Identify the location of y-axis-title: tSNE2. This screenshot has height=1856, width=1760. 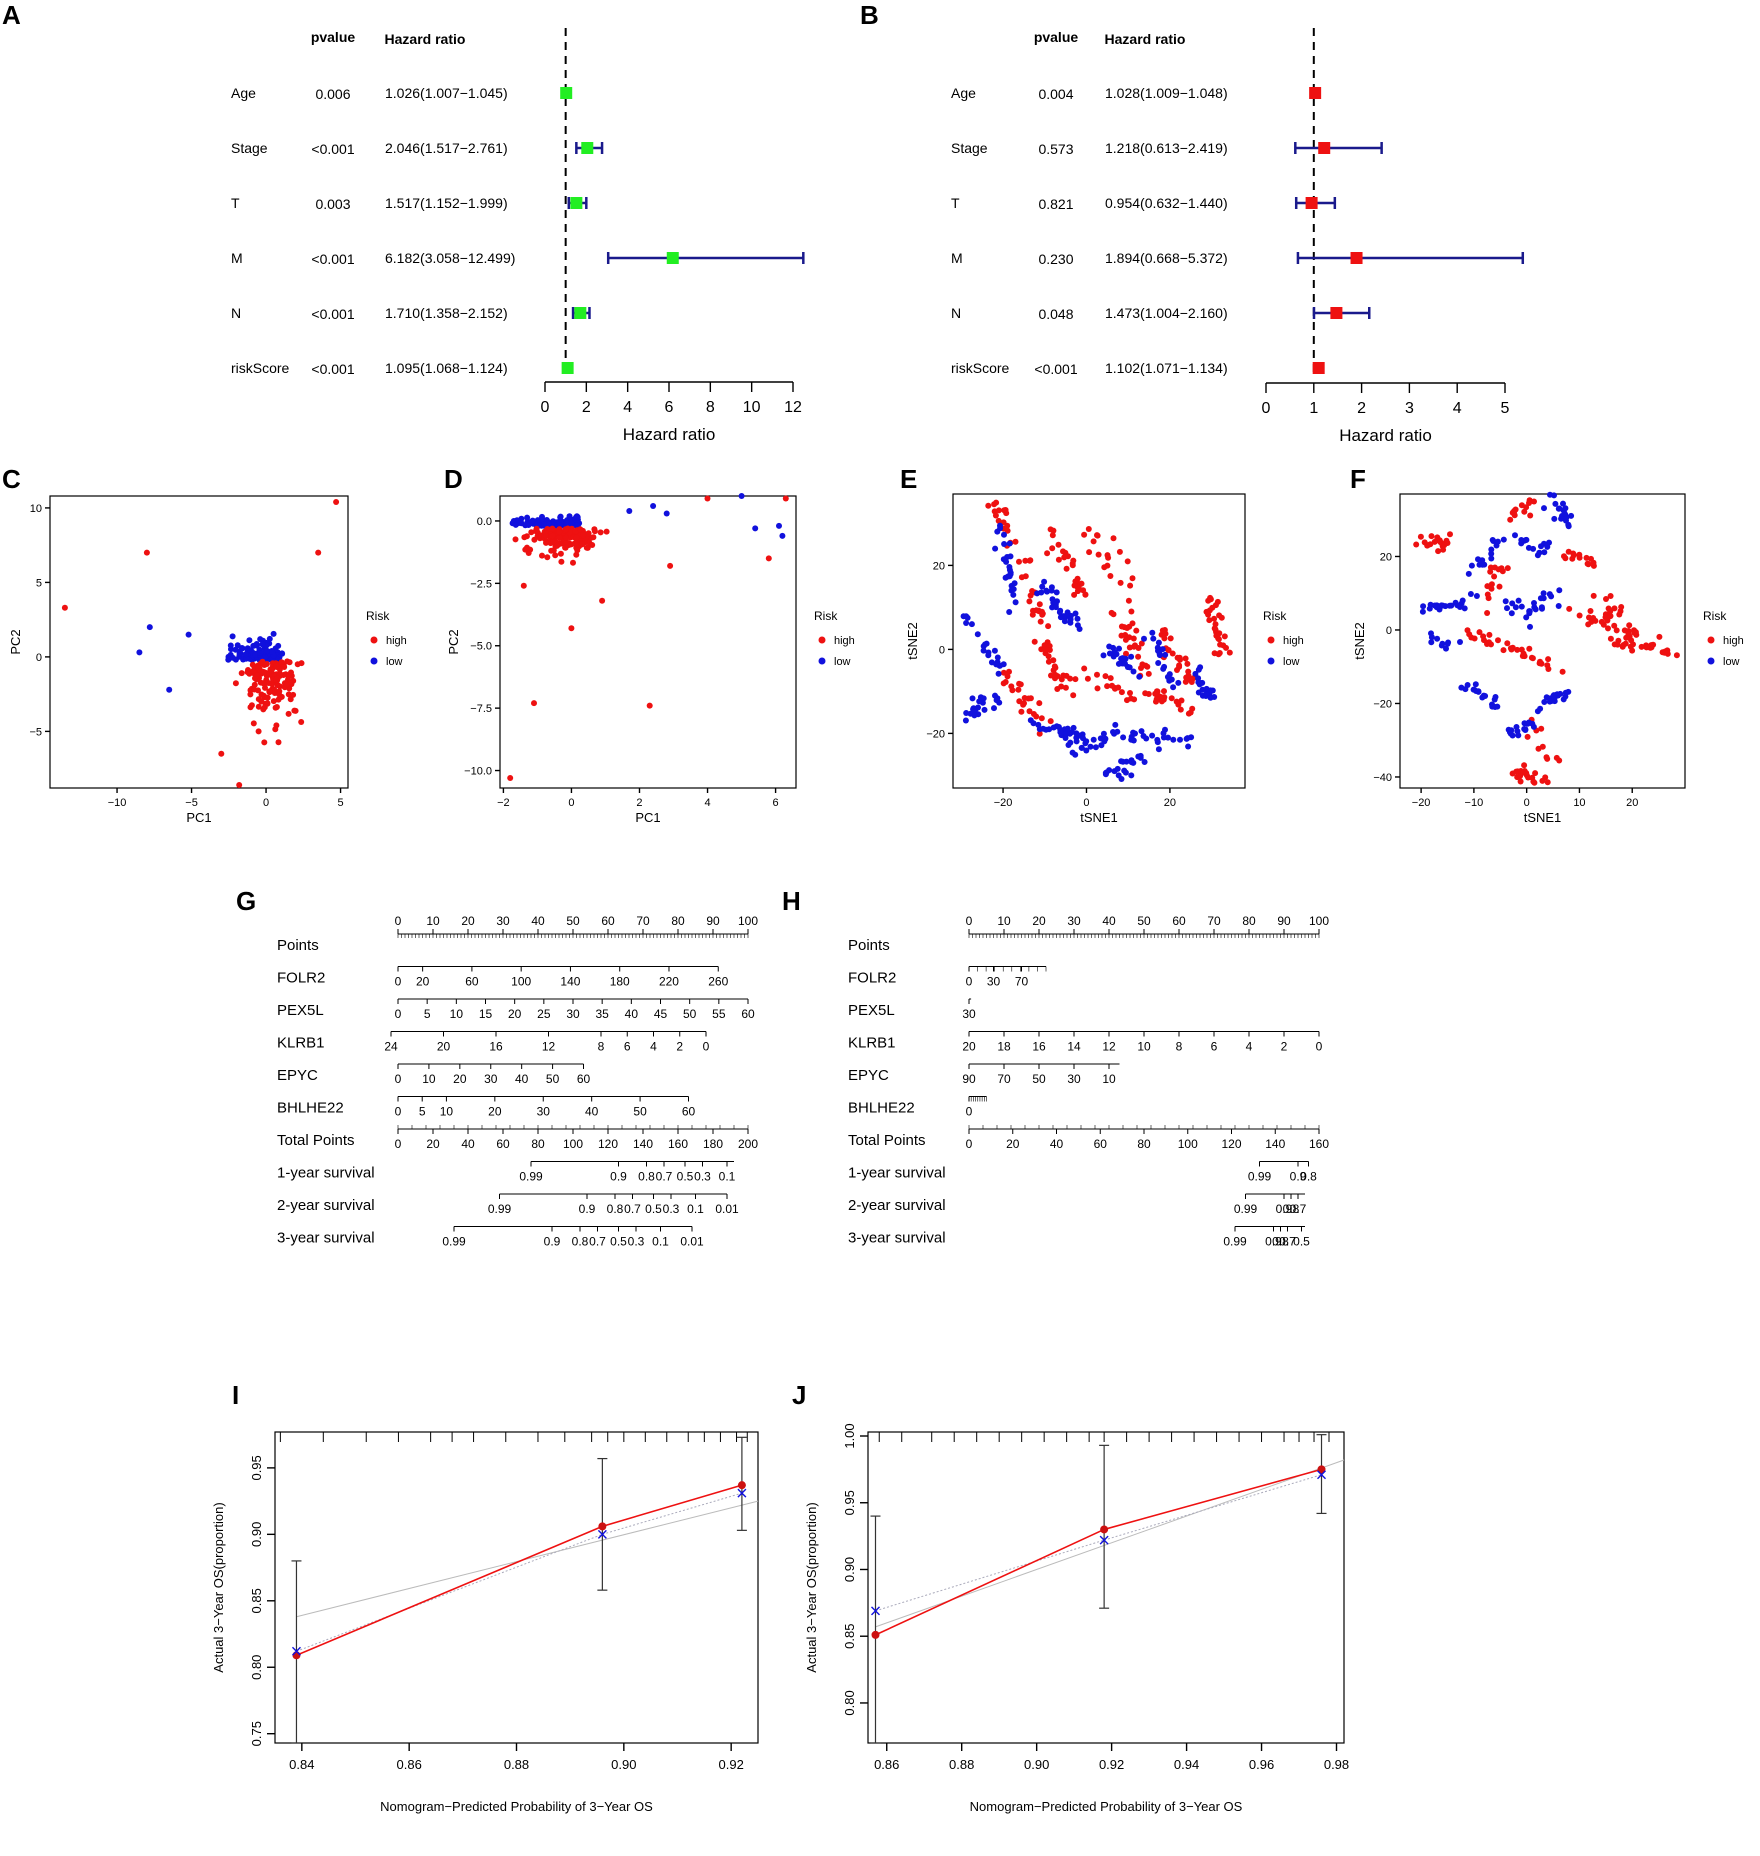
(912, 641).